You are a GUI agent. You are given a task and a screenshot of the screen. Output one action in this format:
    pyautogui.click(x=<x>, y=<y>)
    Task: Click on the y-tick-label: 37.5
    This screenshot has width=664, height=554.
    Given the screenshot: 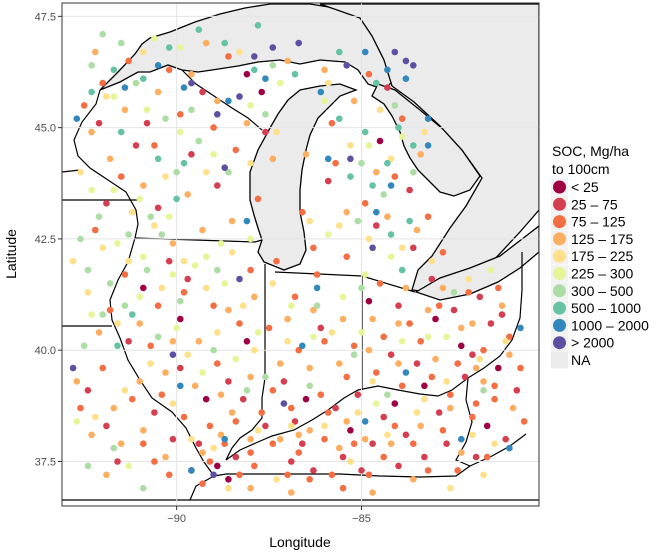 What is the action you would take?
    pyautogui.click(x=45, y=462)
    